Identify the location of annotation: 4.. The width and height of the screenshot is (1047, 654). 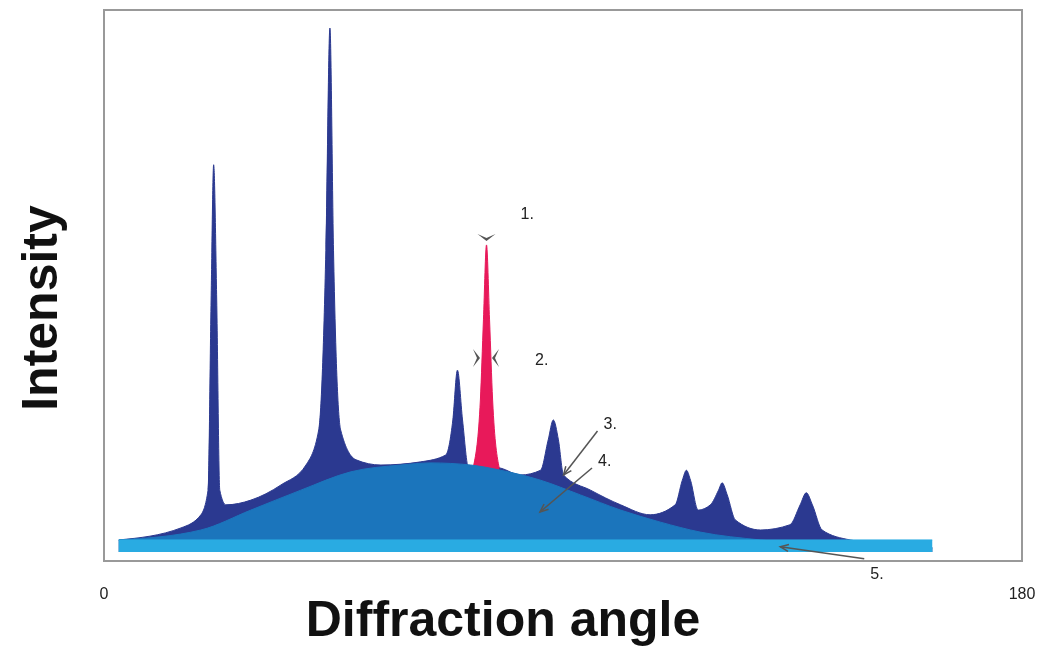
(605, 461).